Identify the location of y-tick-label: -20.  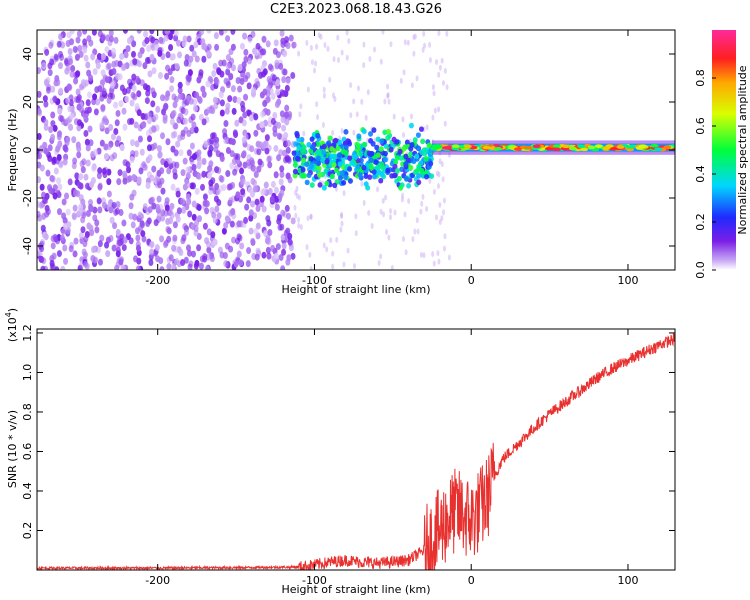
(27, 198).